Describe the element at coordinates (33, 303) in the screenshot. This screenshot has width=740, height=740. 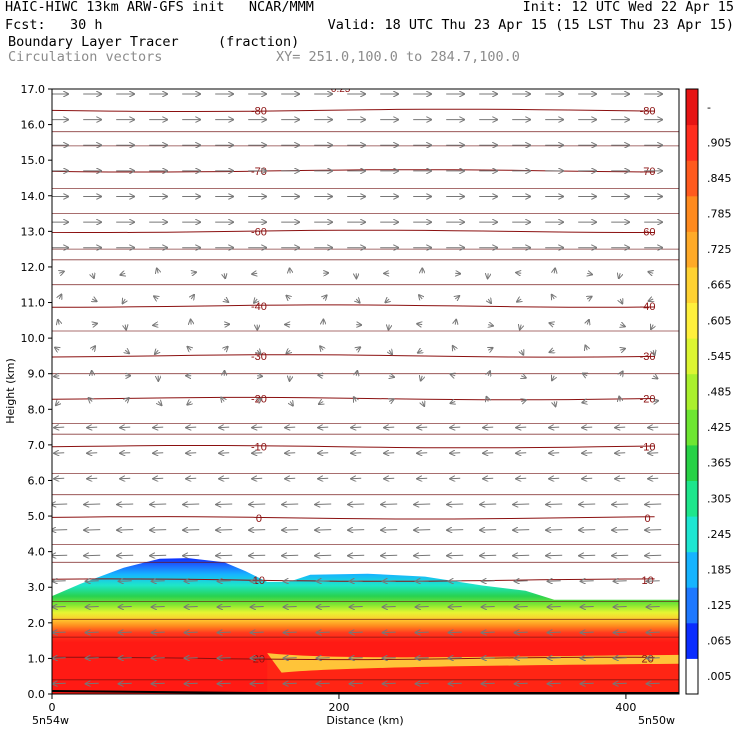
I see `y-tick-label: 11.0` at that location.